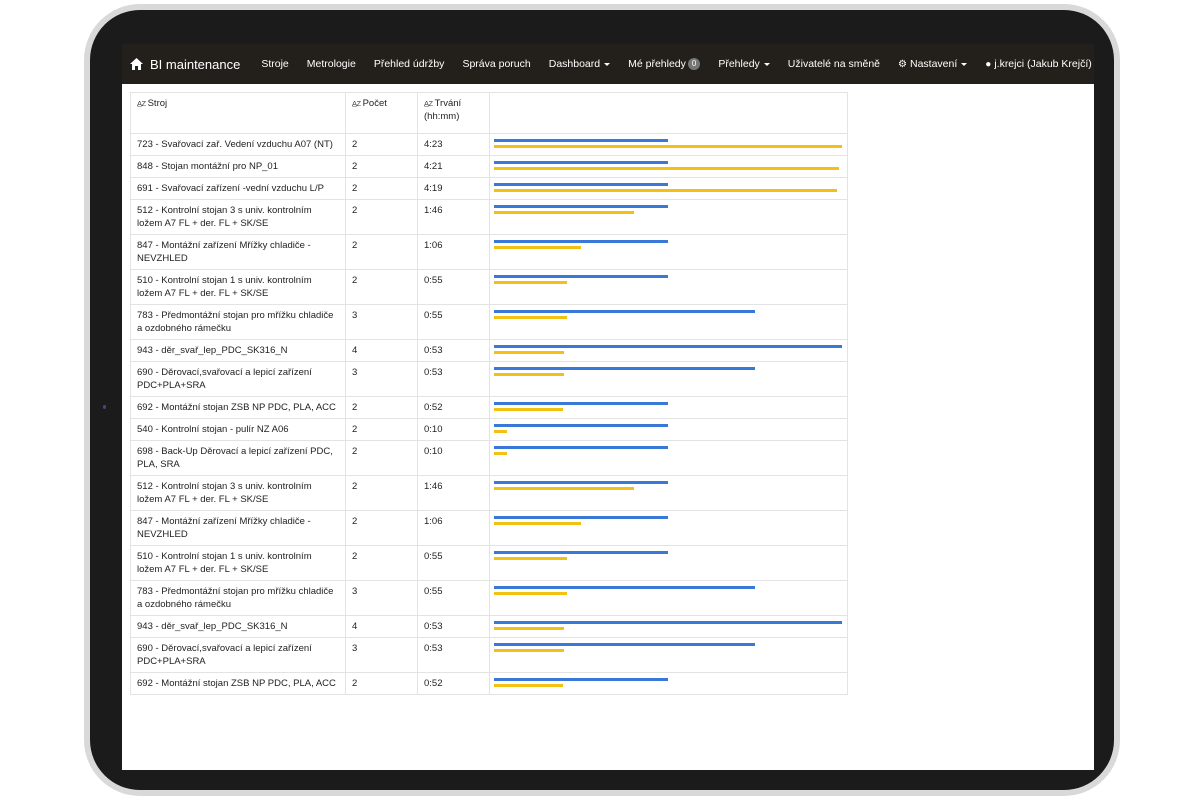 The width and height of the screenshot is (1200, 800). I want to click on nav-label: Uživatelé na směně, so click(834, 64).